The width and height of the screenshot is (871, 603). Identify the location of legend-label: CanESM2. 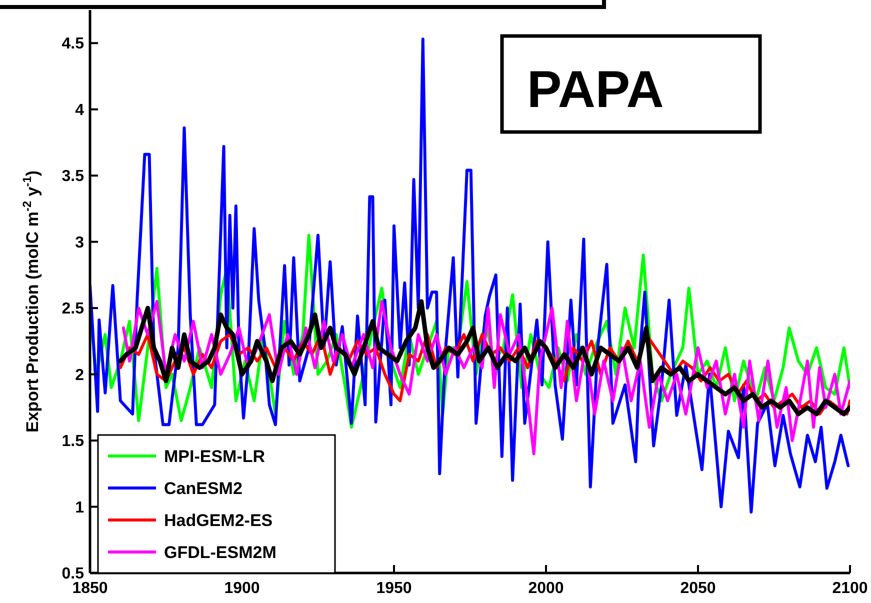
(203, 488).